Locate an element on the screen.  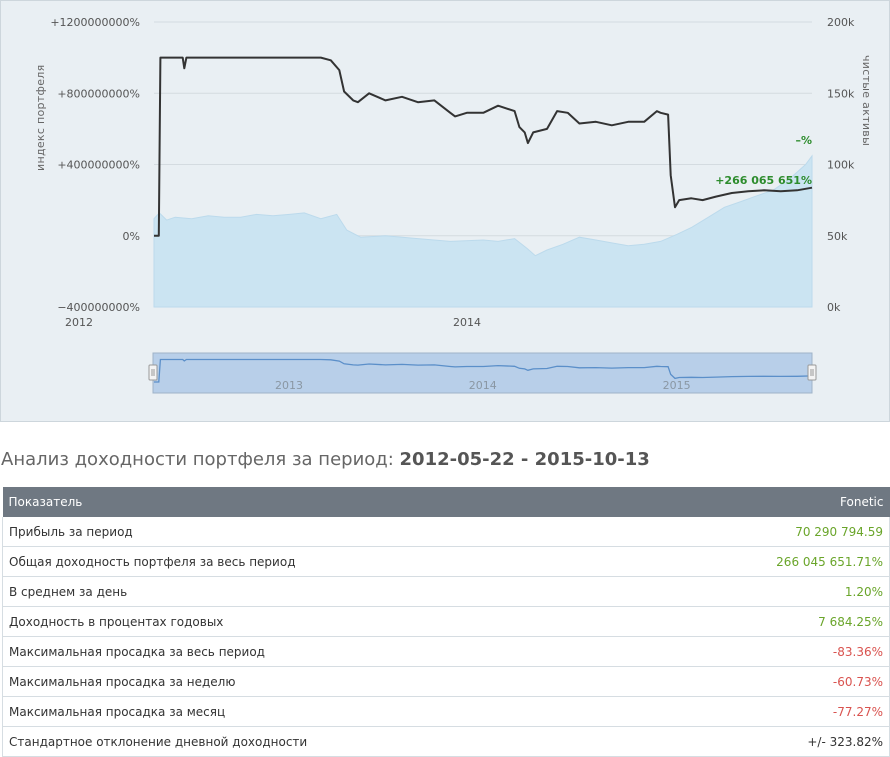
metric-value: 266 045 651.71% is located at coordinates (766, 561).